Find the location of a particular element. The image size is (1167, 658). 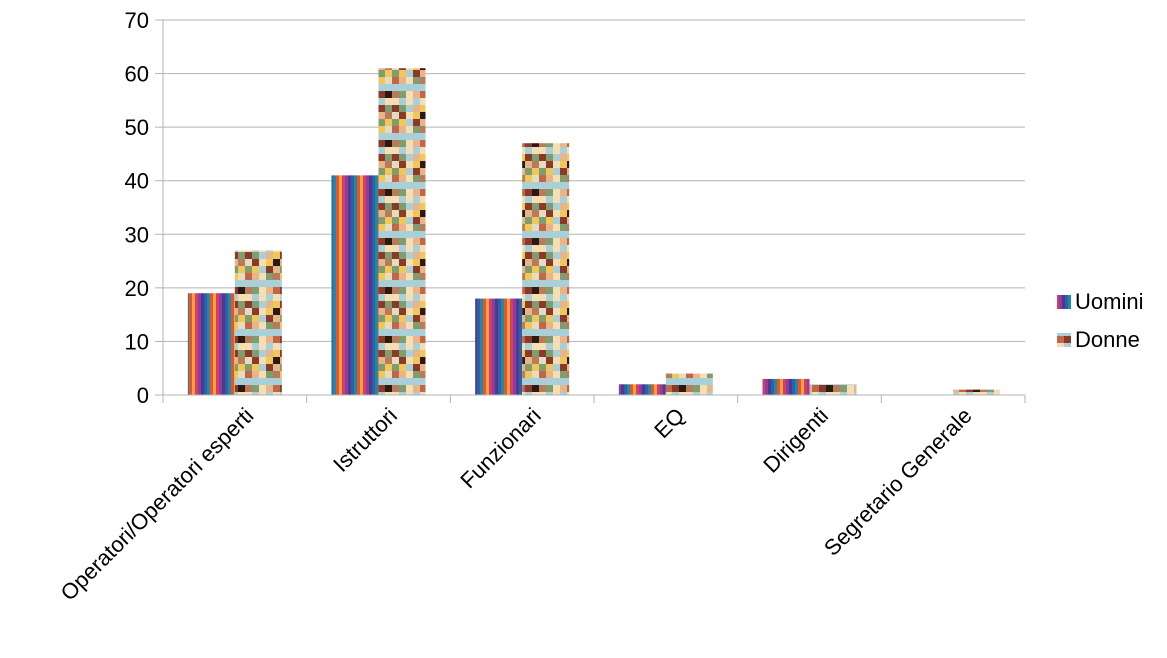

y-tick-label: 10 is located at coordinates (137, 341).